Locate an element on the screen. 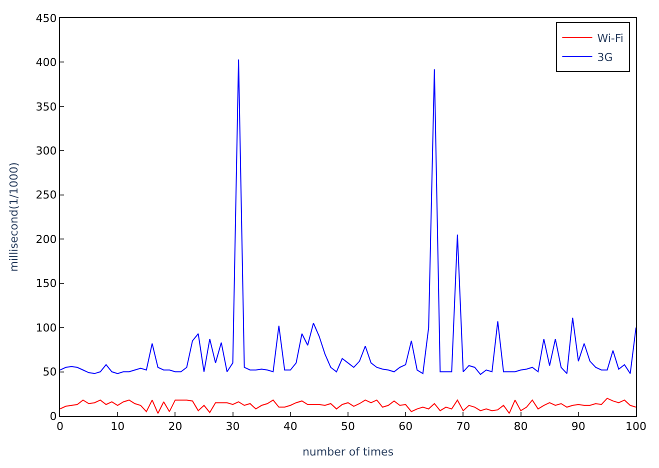  y-tick-label: 50 is located at coordinates (49, 372).